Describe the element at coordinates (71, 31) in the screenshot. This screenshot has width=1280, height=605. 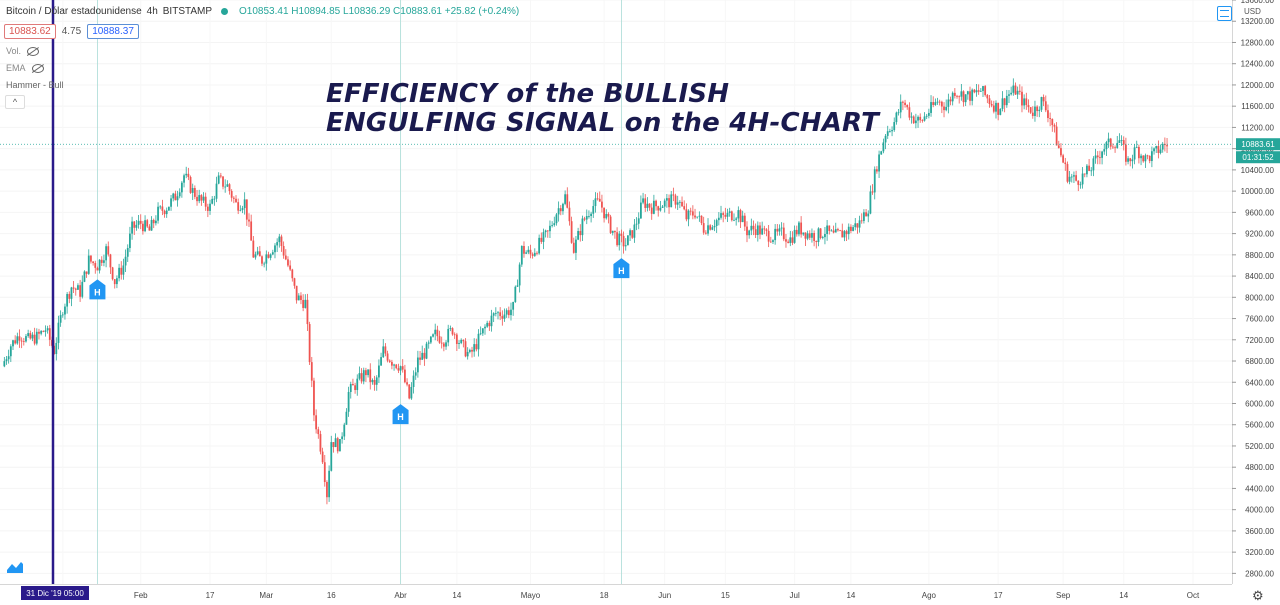
I see `bid-ask-row: 10883.62 4.75 10888.37` at that location.